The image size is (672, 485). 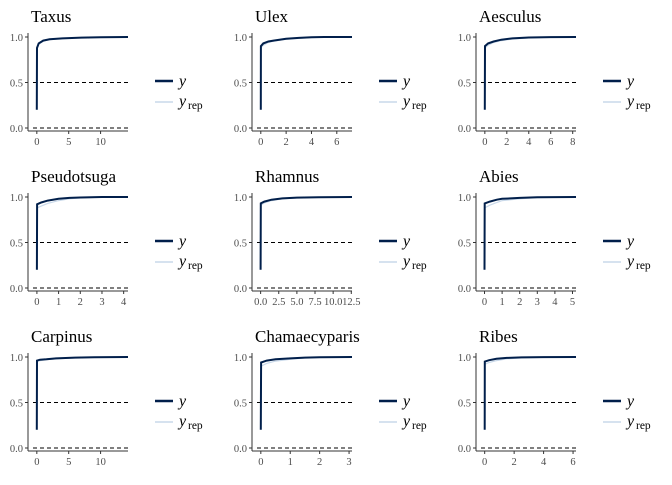 I want to click on panel-carpinus: Carpinus 0.0 0.5 1.0 0 5 10 yy rep, so click(x=106, y=397).